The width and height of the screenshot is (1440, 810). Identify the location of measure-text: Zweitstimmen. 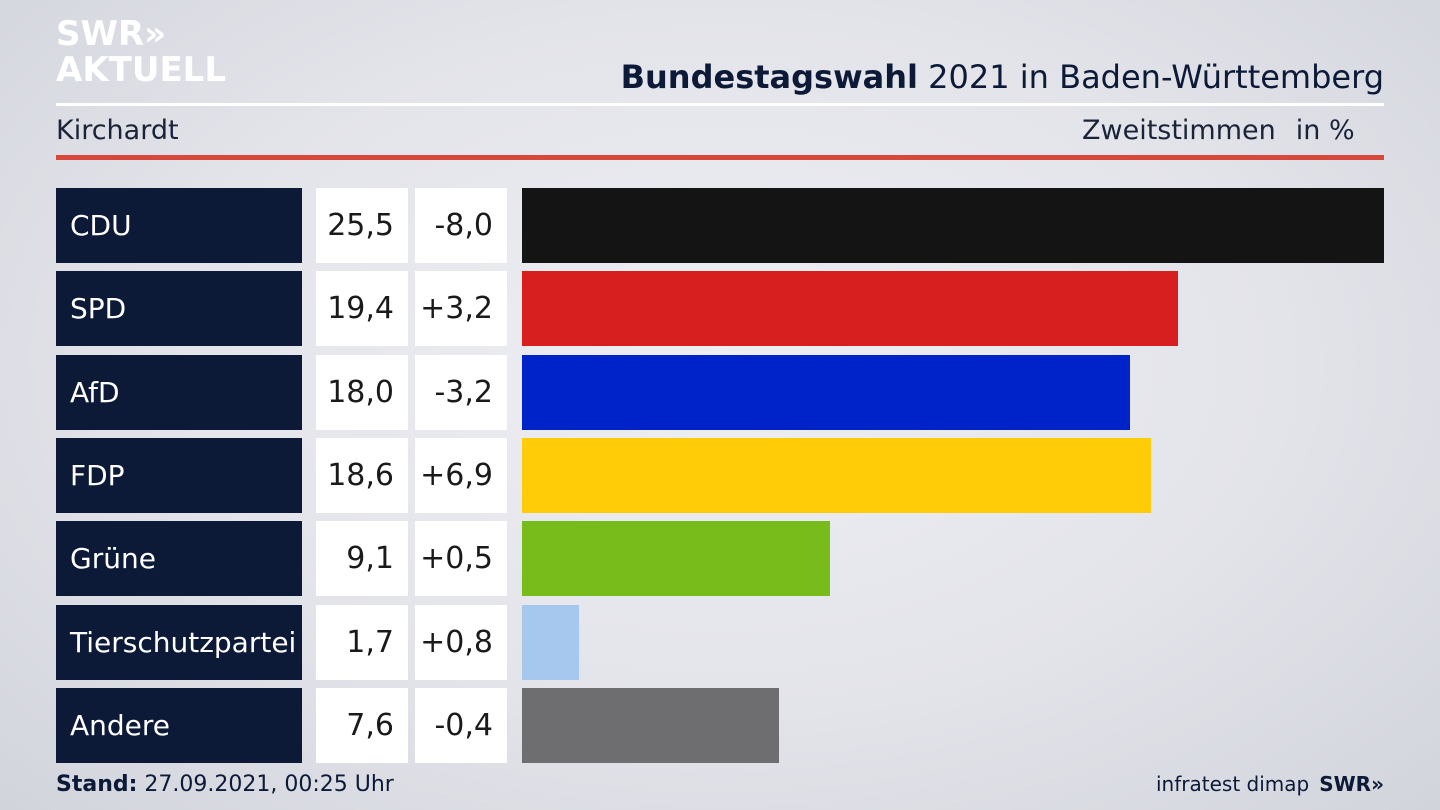
(1179, 130).